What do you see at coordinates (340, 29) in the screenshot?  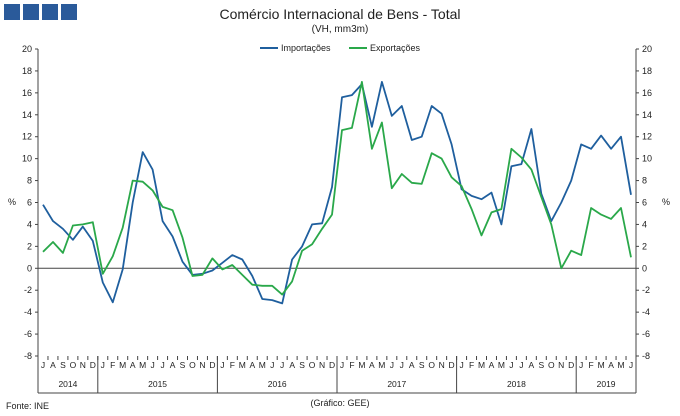 I see `chart-subtitle: (VH, mm3m)` at bounding box center [340, 29].